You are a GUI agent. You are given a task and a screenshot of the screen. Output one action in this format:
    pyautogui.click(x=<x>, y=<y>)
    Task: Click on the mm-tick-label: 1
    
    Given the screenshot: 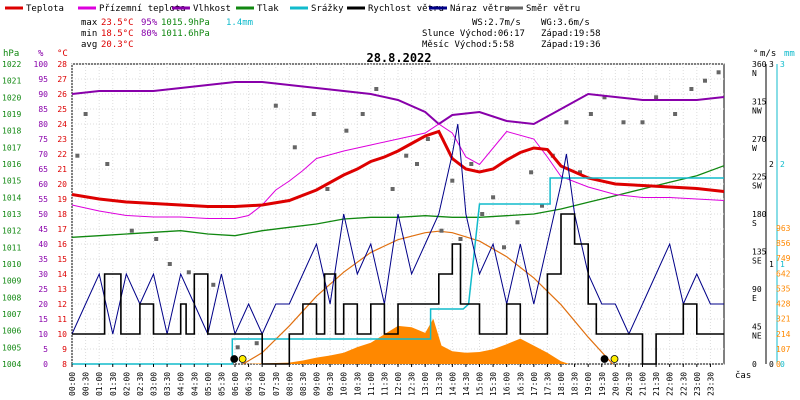 What is the action you would take?
    pyautogui.click(x=782, y=264)
    